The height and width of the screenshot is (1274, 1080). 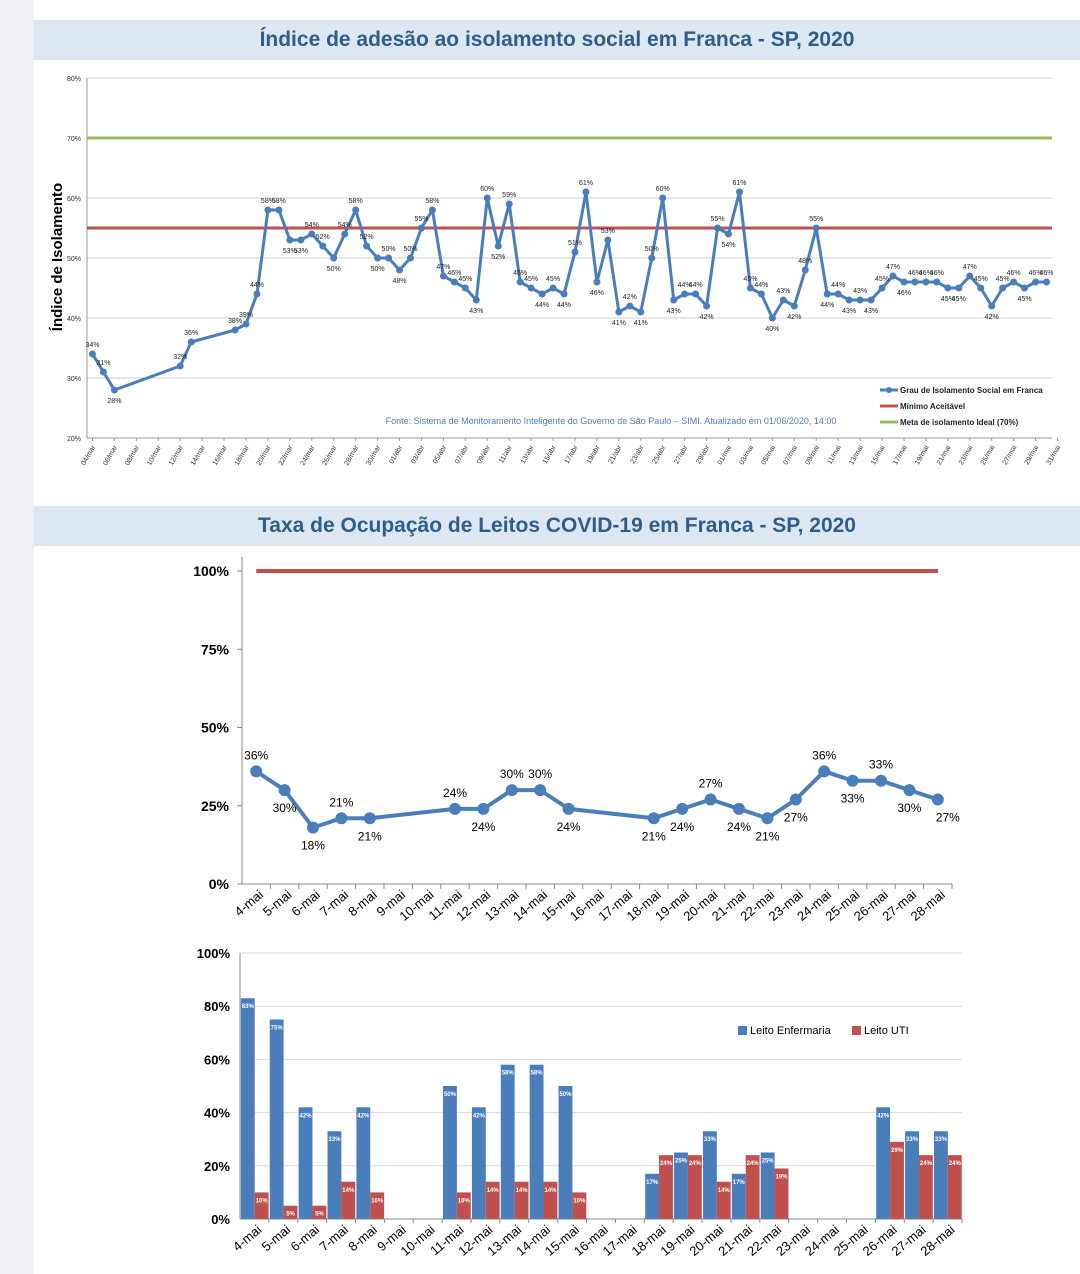 What do you see at coordinates (219, 884) in the screenshot?
I see `y-tick-label: 0%` at bounding box center [219, 884].